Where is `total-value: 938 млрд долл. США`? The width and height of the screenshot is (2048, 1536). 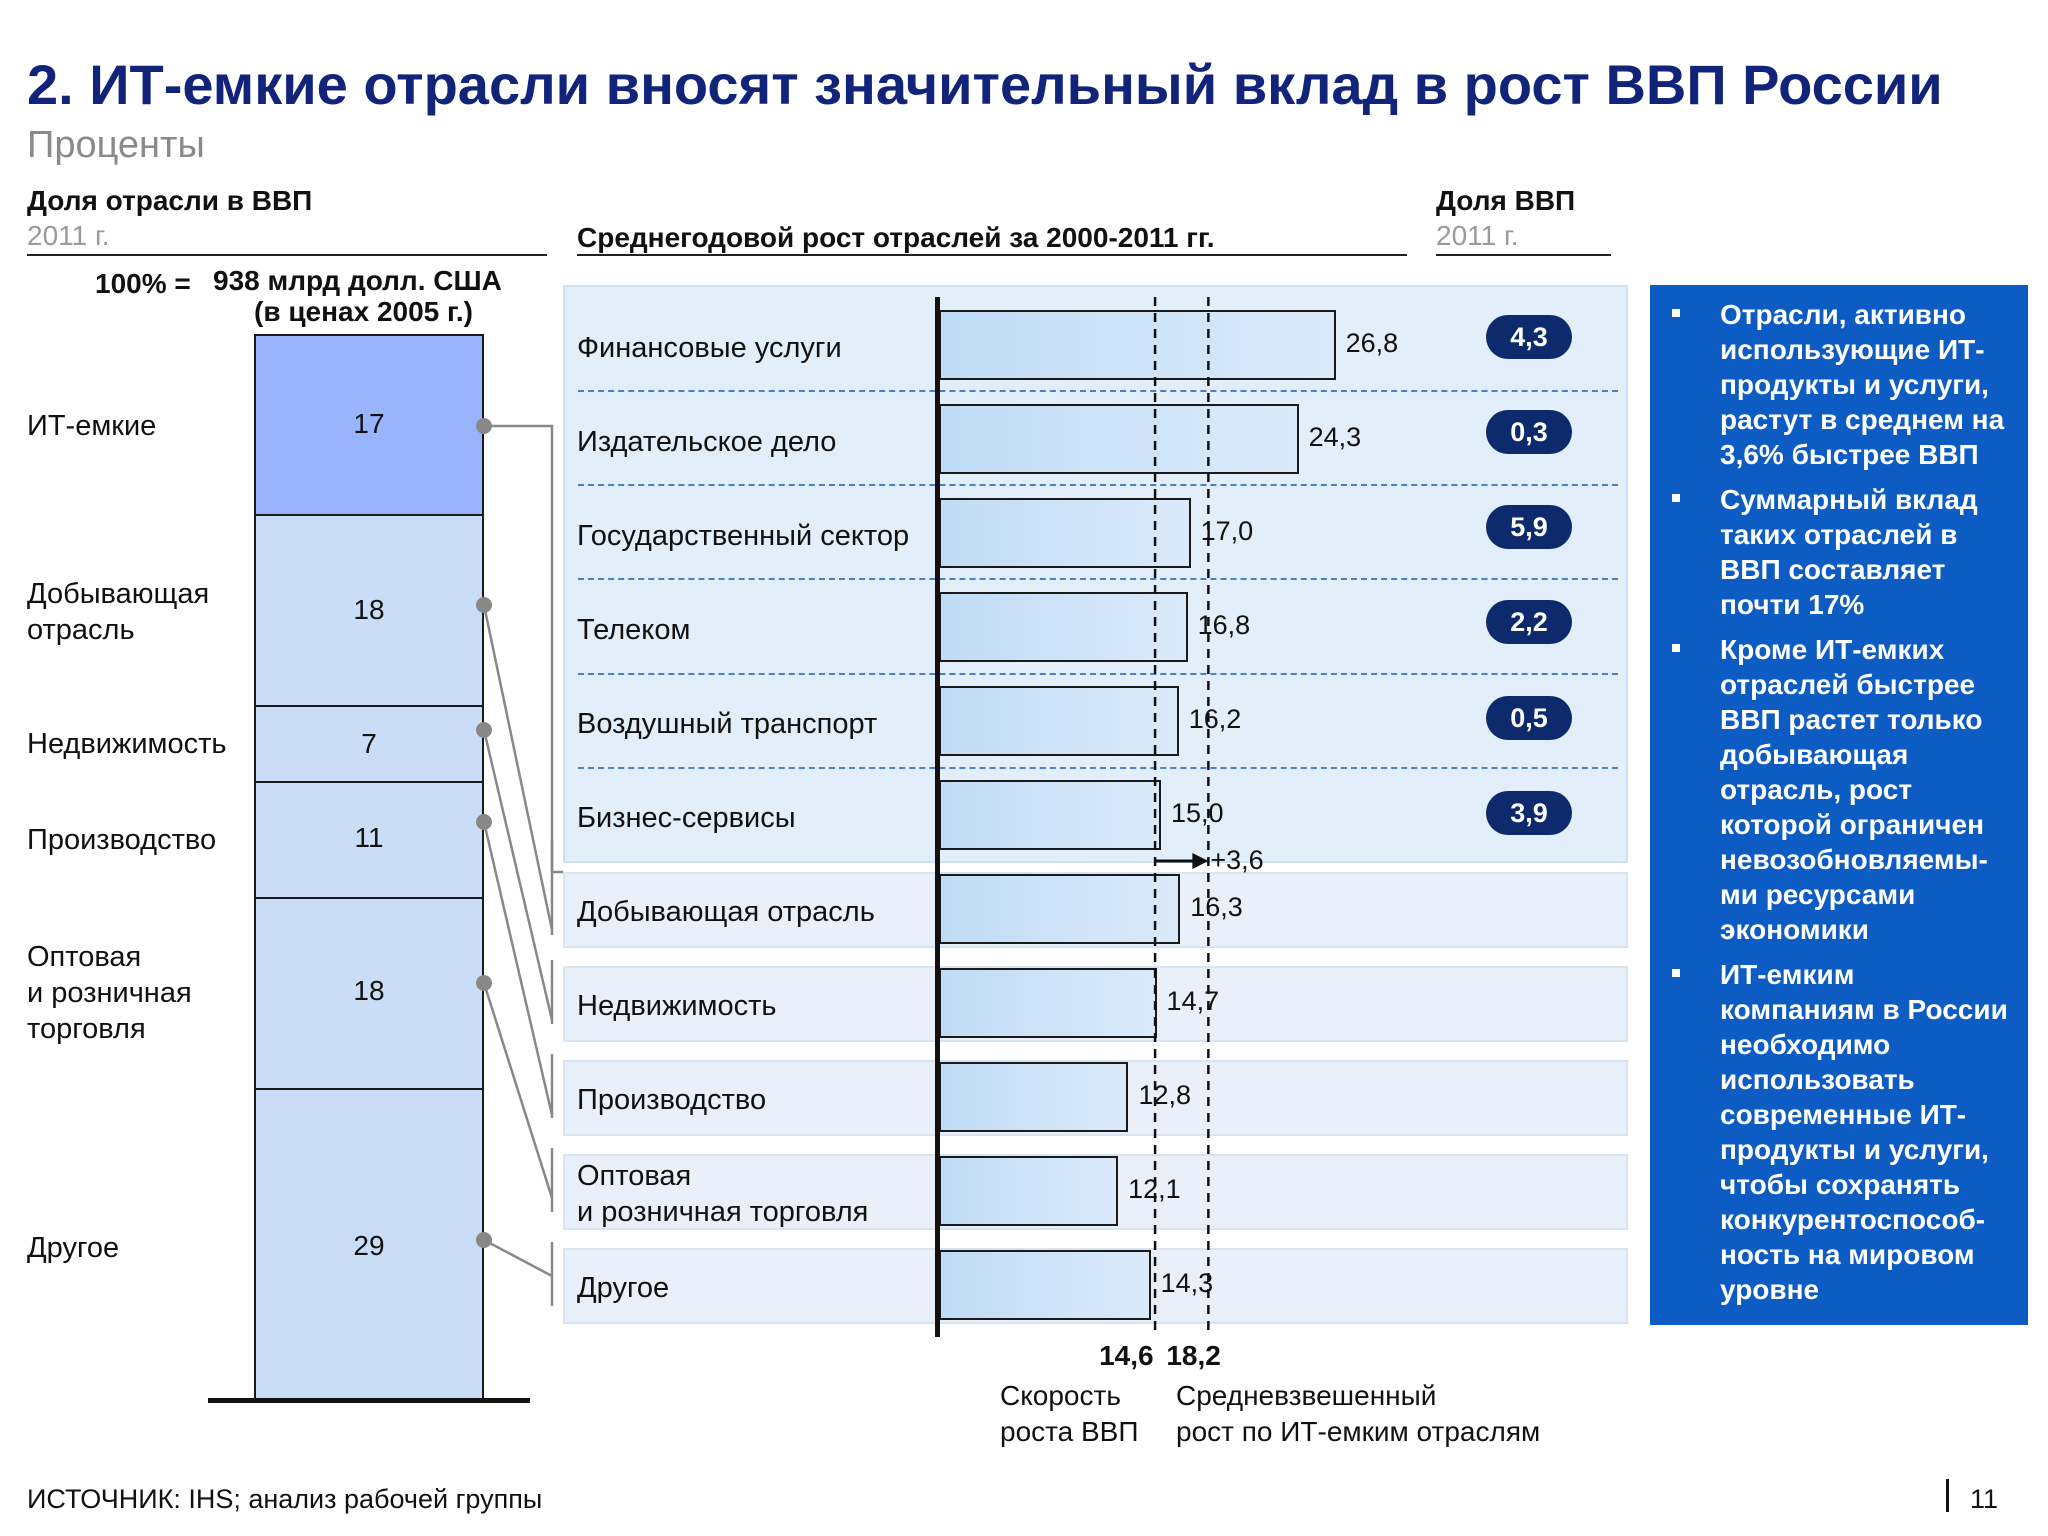 total-value: 938 млрд долл. США is located at coordinates (357, 280).